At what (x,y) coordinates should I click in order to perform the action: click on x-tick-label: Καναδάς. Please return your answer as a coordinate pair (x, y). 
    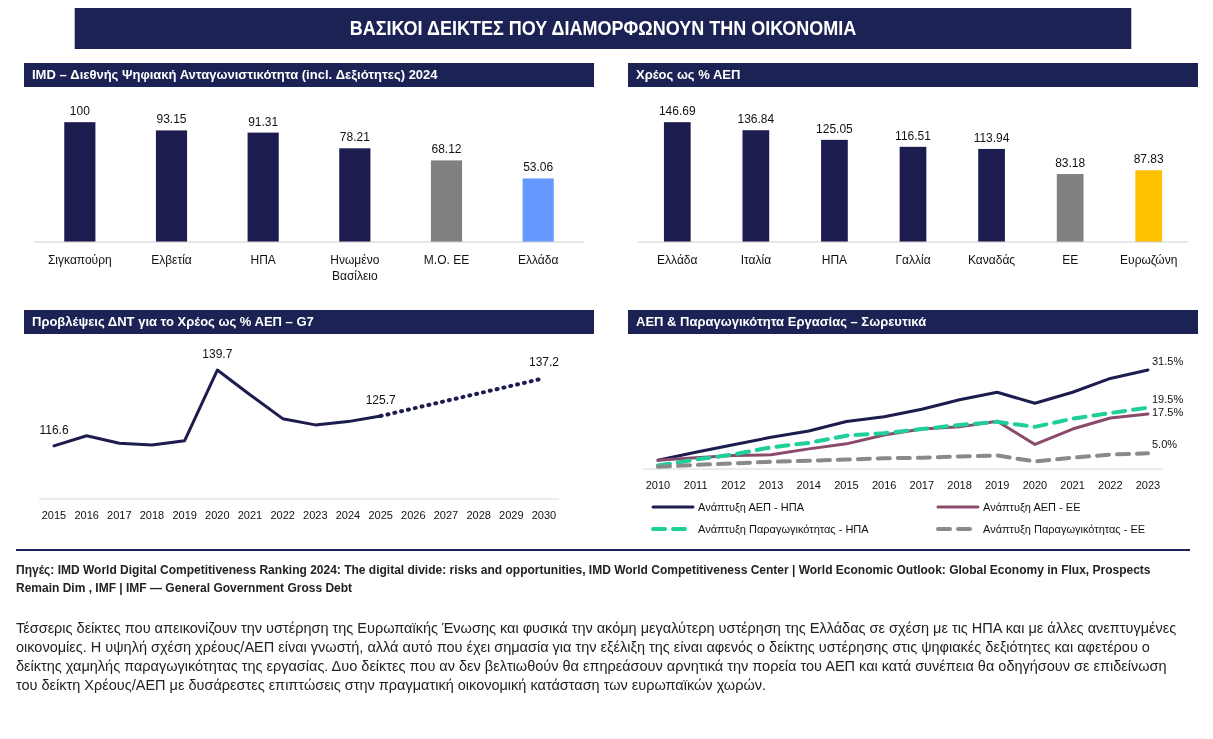
    Looking at the image, I should click on (992, 260).